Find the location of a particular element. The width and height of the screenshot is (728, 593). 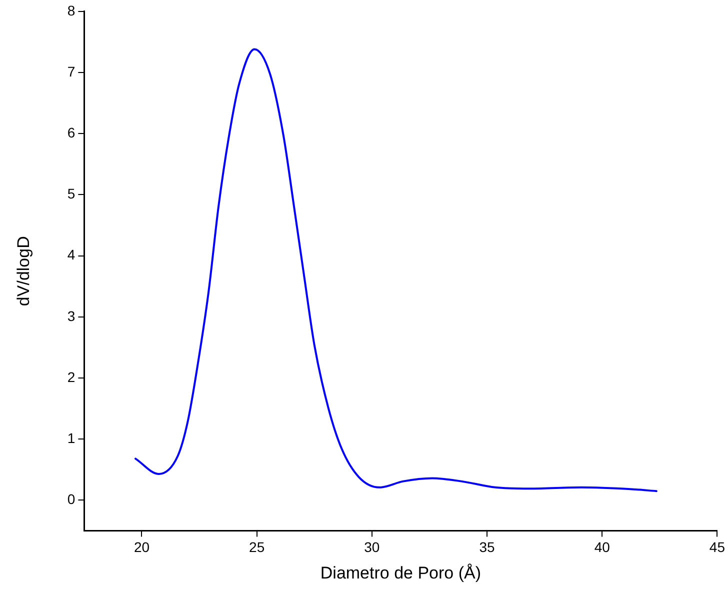

y-tick-label: 0 is located at coordinates (71, 499).